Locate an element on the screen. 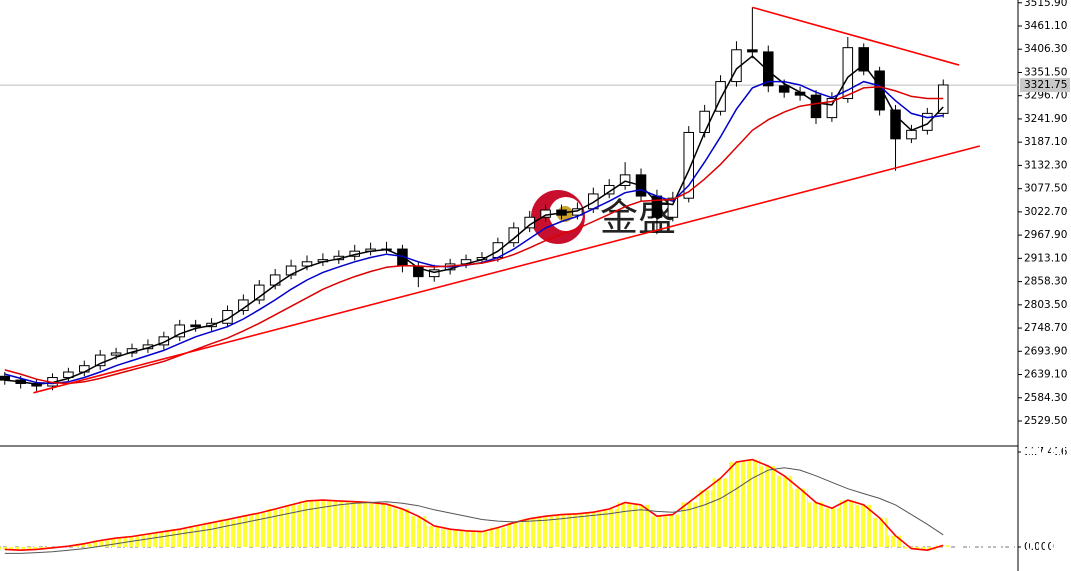 This screenshot has width=1071, height=571. y-tick-label: 3296.70 is located at coordinates (1045, 96).